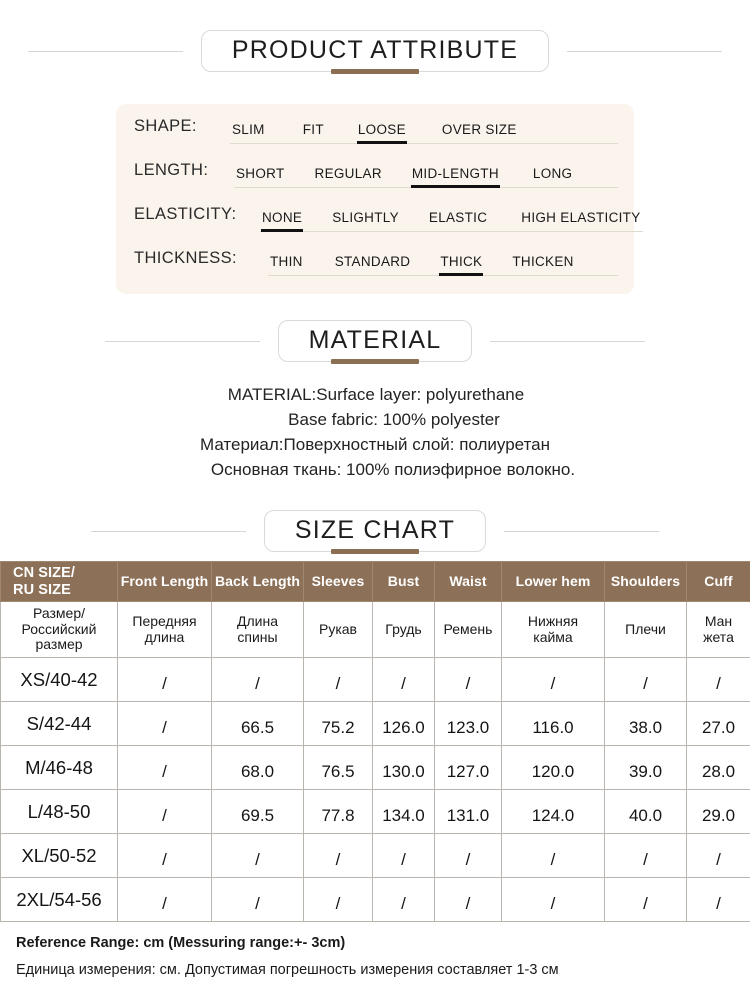 This screenshot has width=750, height=1000. Describe the element at coordinates (552, 173) in the screenshot. I see `attribute-option: LONG` at that location.